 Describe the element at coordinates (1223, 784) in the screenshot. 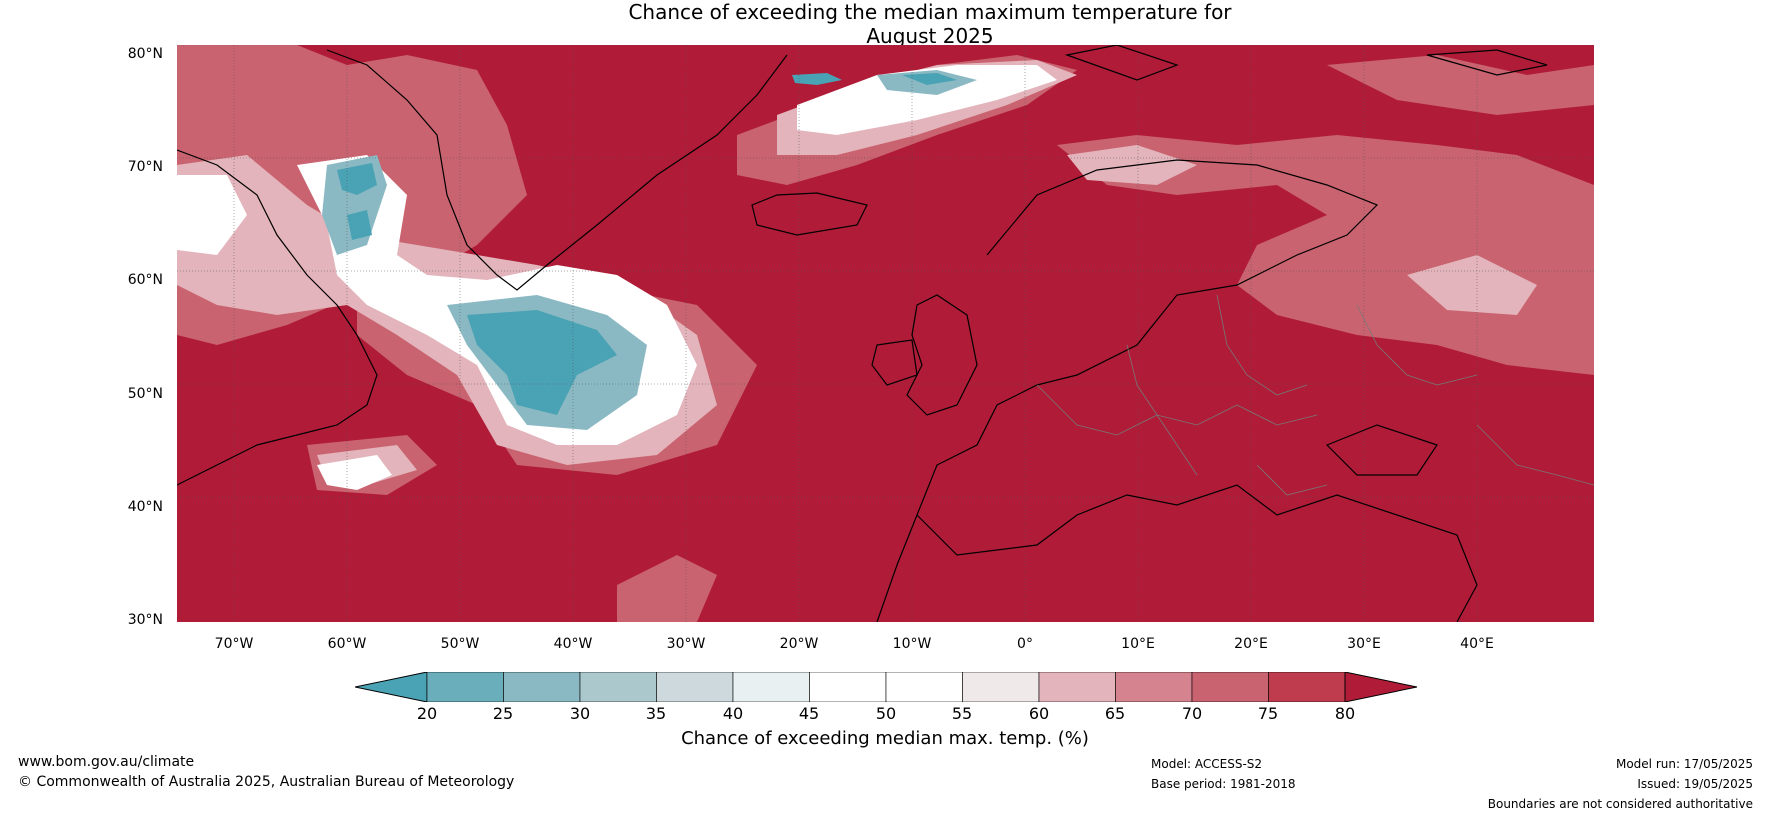

I see `footer-base-period: Base period: 1981-2018` at that location.